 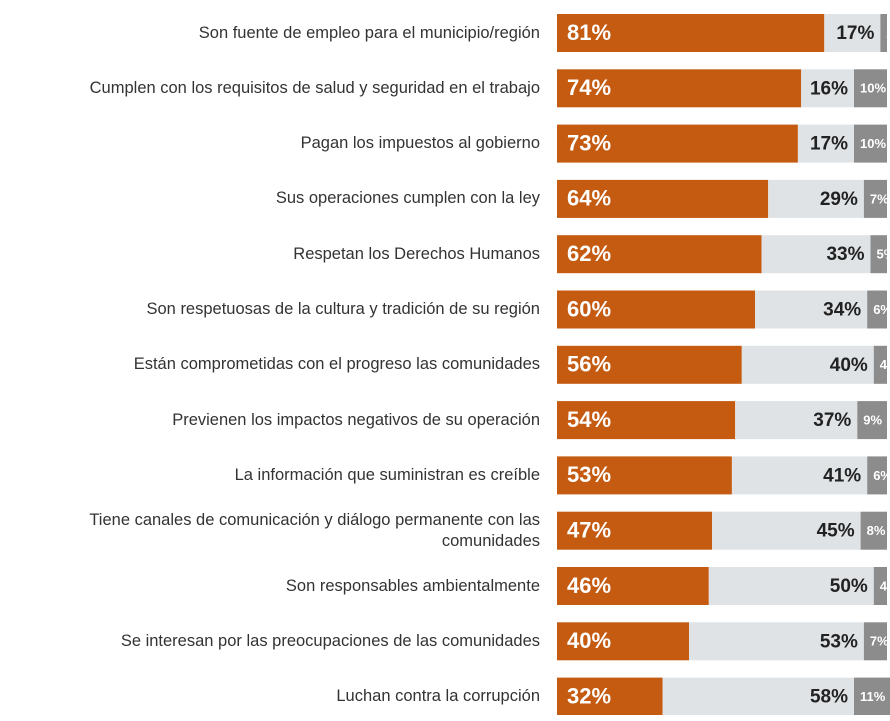 What do you see at coordinates (849, 586) in the screenshot?
I see `value-label: 50%` at bounding box center [849, 586].